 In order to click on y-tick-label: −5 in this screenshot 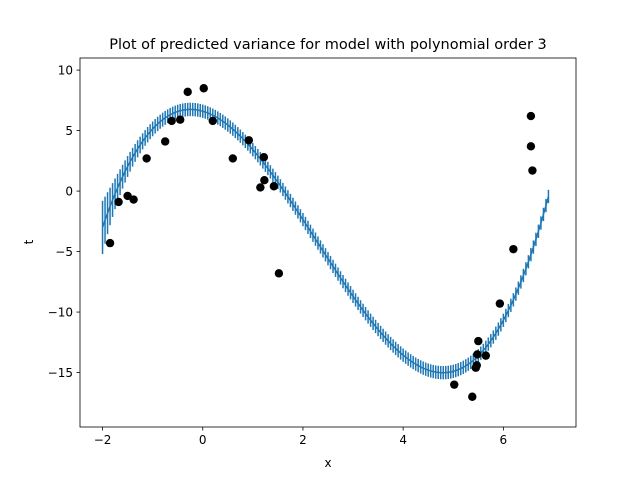, I will do `click(64, 252)`.